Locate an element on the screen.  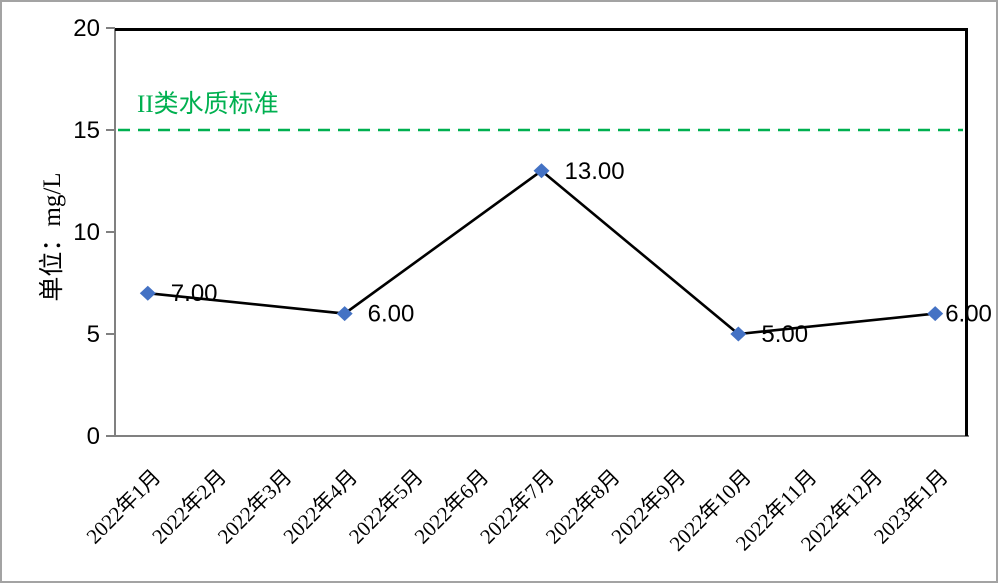
data-point-label: 7.00 is located at coordinates (194, 293).